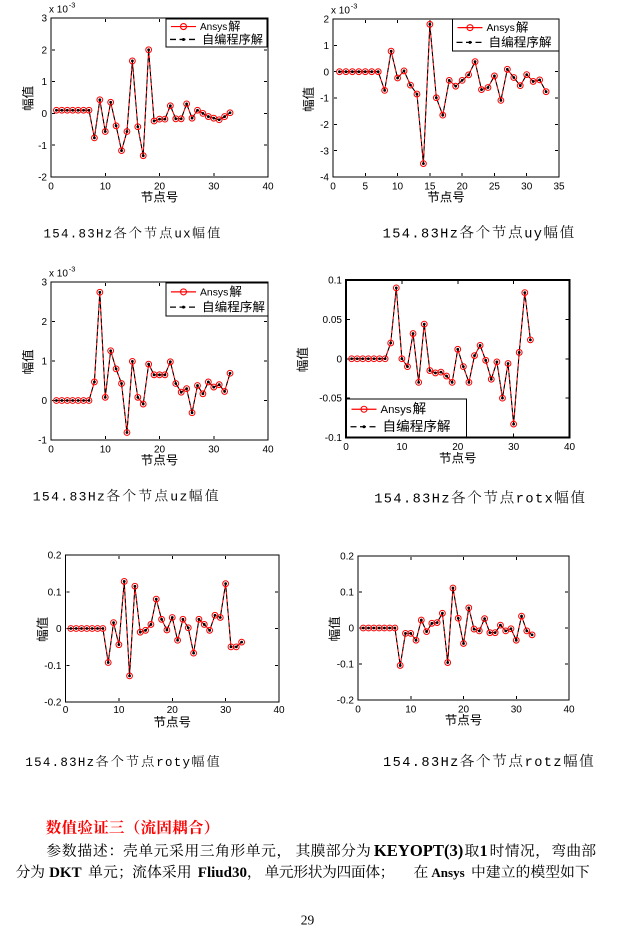 The image size is (636, 930). What do you see at coordinates (324, 178) in the screenshot?
I see `svg-text: -4` at bounding box center [324, 178].